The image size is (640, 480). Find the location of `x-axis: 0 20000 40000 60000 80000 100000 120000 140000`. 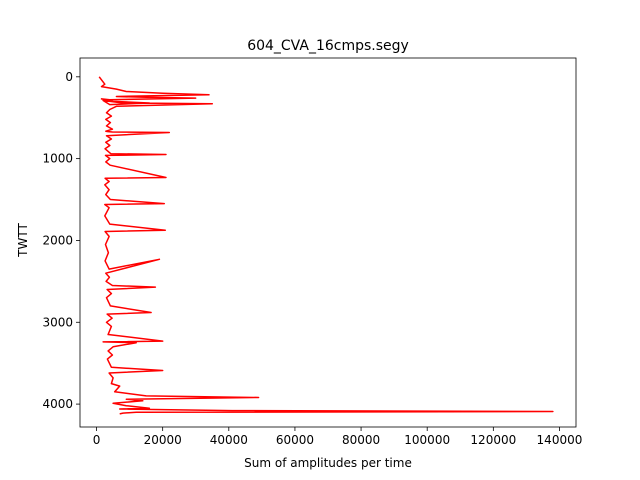

x-axis: 0 20000 40000 60000 80000 100000 120000 140000 is located at coordinates (338, 437).